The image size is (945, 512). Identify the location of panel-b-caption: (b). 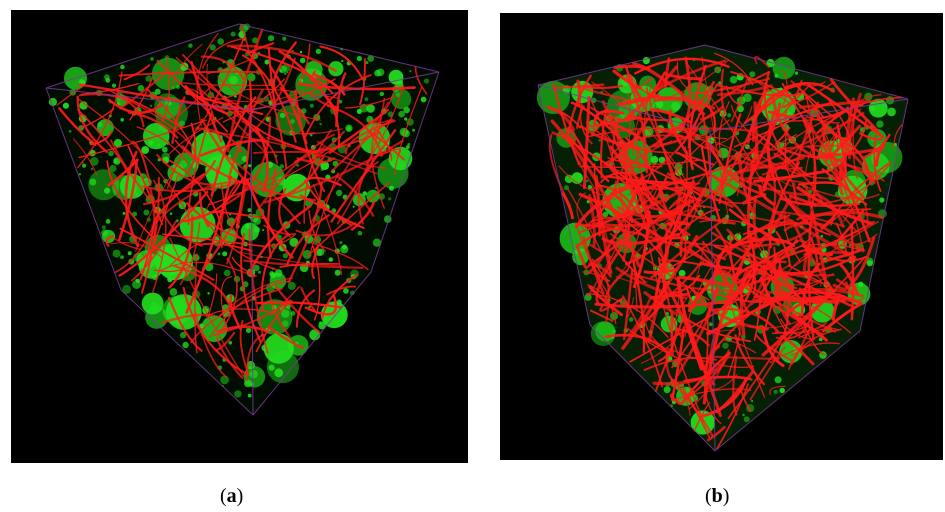
(717, 496).